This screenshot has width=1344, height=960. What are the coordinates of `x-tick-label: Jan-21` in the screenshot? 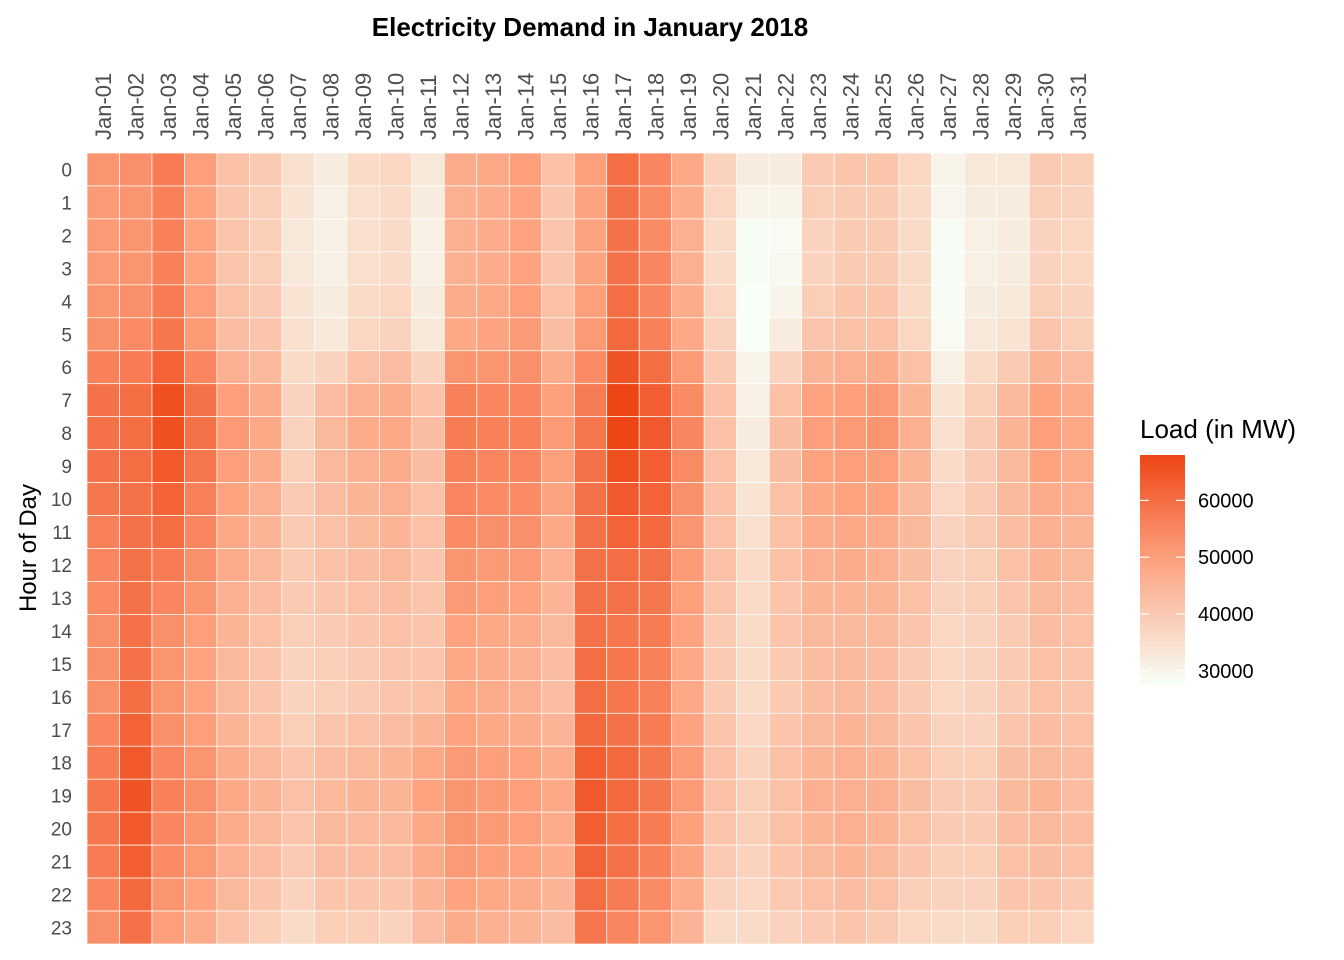 It's located at (753, 106).